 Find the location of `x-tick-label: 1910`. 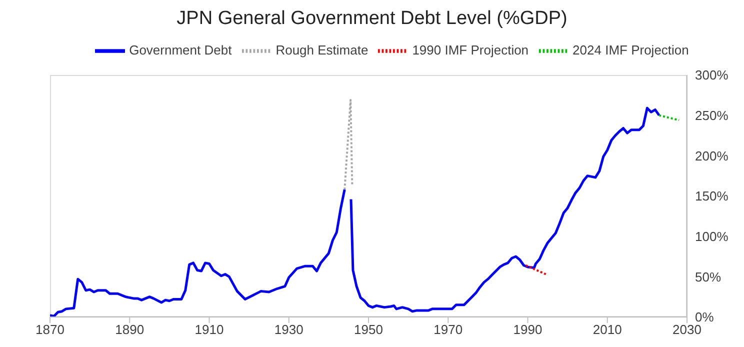

x-tick-label: 1910 is located at coordinates (209, 330).